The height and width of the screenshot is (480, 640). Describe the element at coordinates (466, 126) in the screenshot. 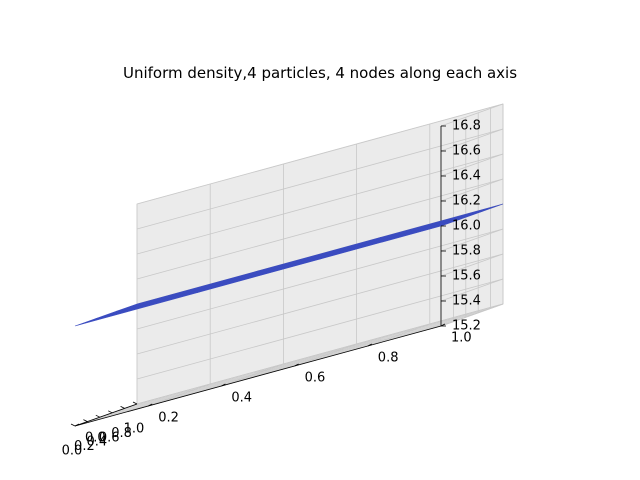

I see `z-tick-label: 16.8` at that location.